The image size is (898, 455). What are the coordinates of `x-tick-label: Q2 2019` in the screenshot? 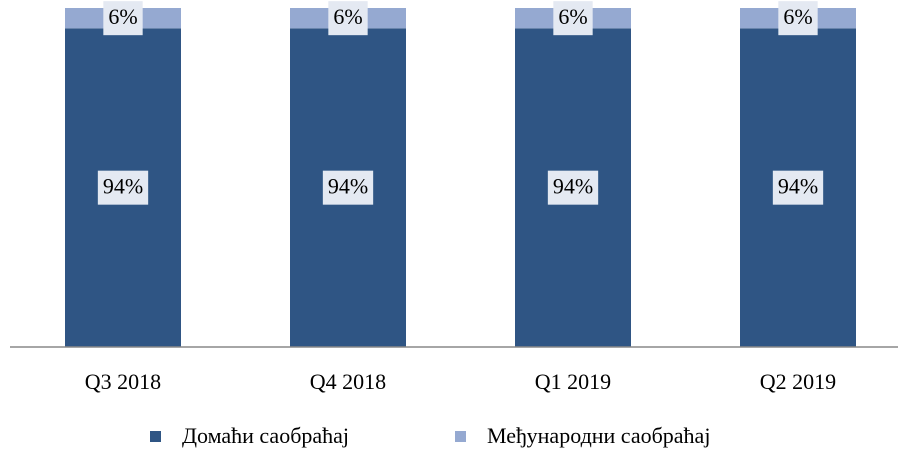 It's located at (798, 381).